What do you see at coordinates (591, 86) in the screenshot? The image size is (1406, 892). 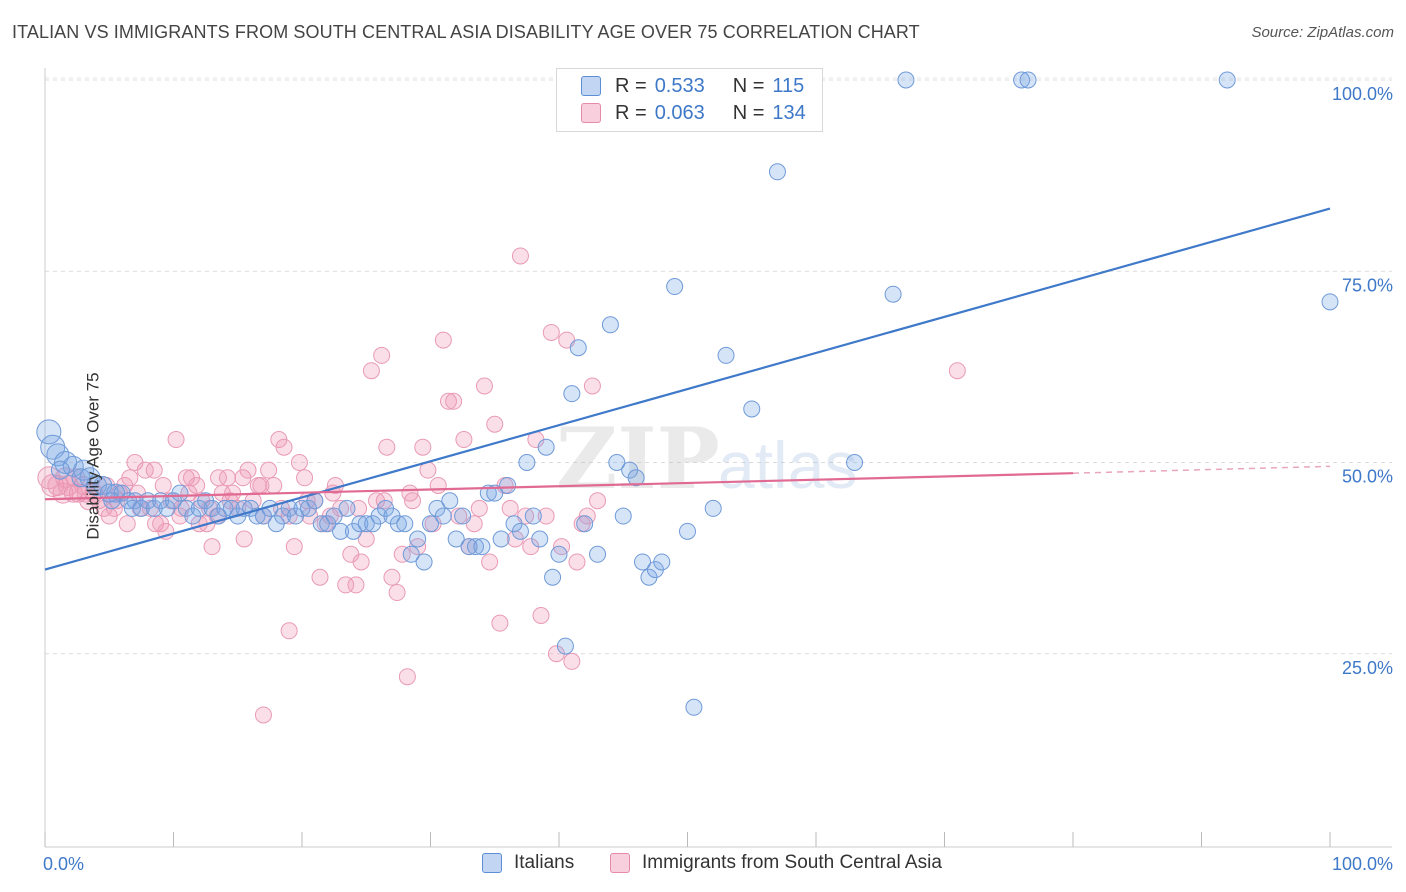 I see `legend-swatch-blue` at bounding box center [591, 86].